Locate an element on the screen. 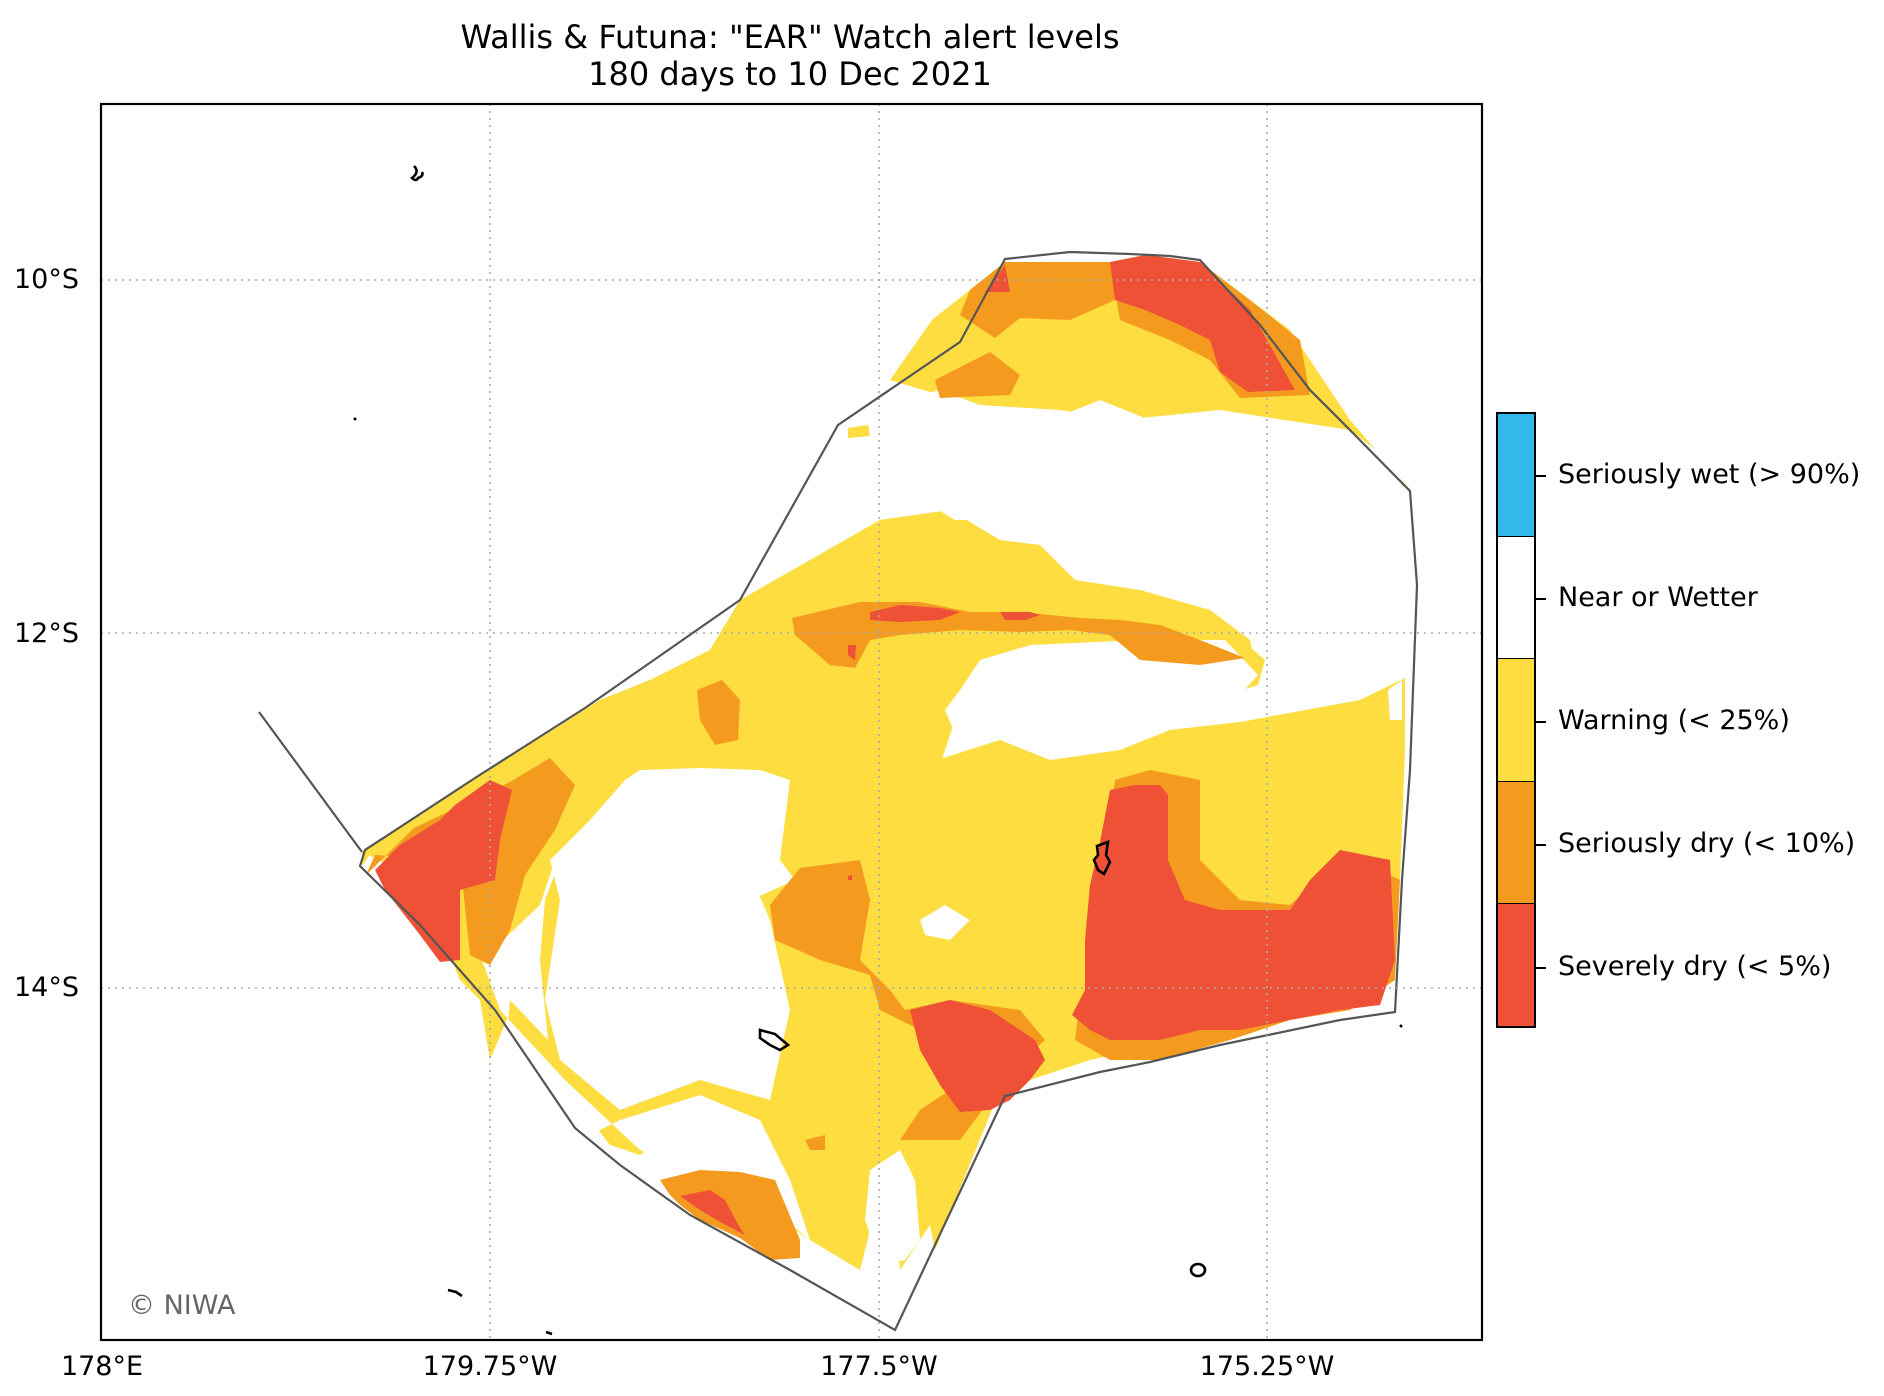  lon-label-177-5w: 177.5°W is located at coordinates (879, 1366).